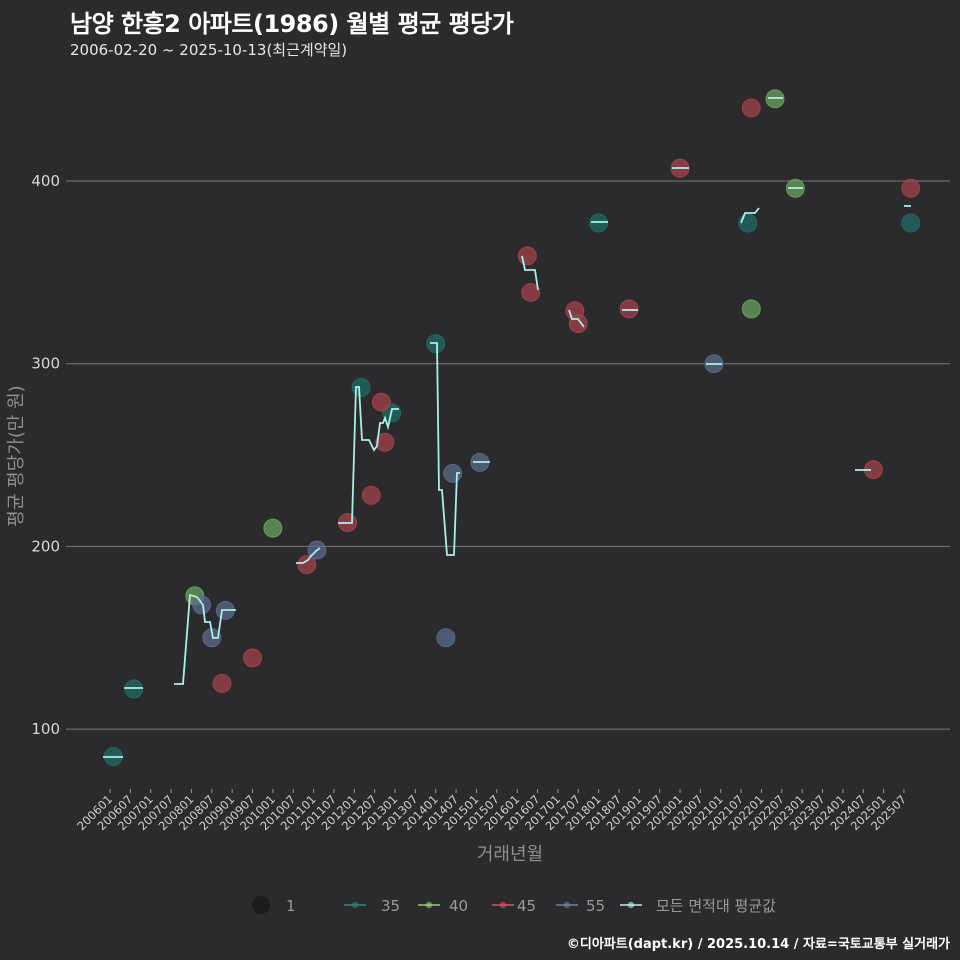 The image size is (960, 960). I want to click on legend-size-label: 1, so click(291, 906).